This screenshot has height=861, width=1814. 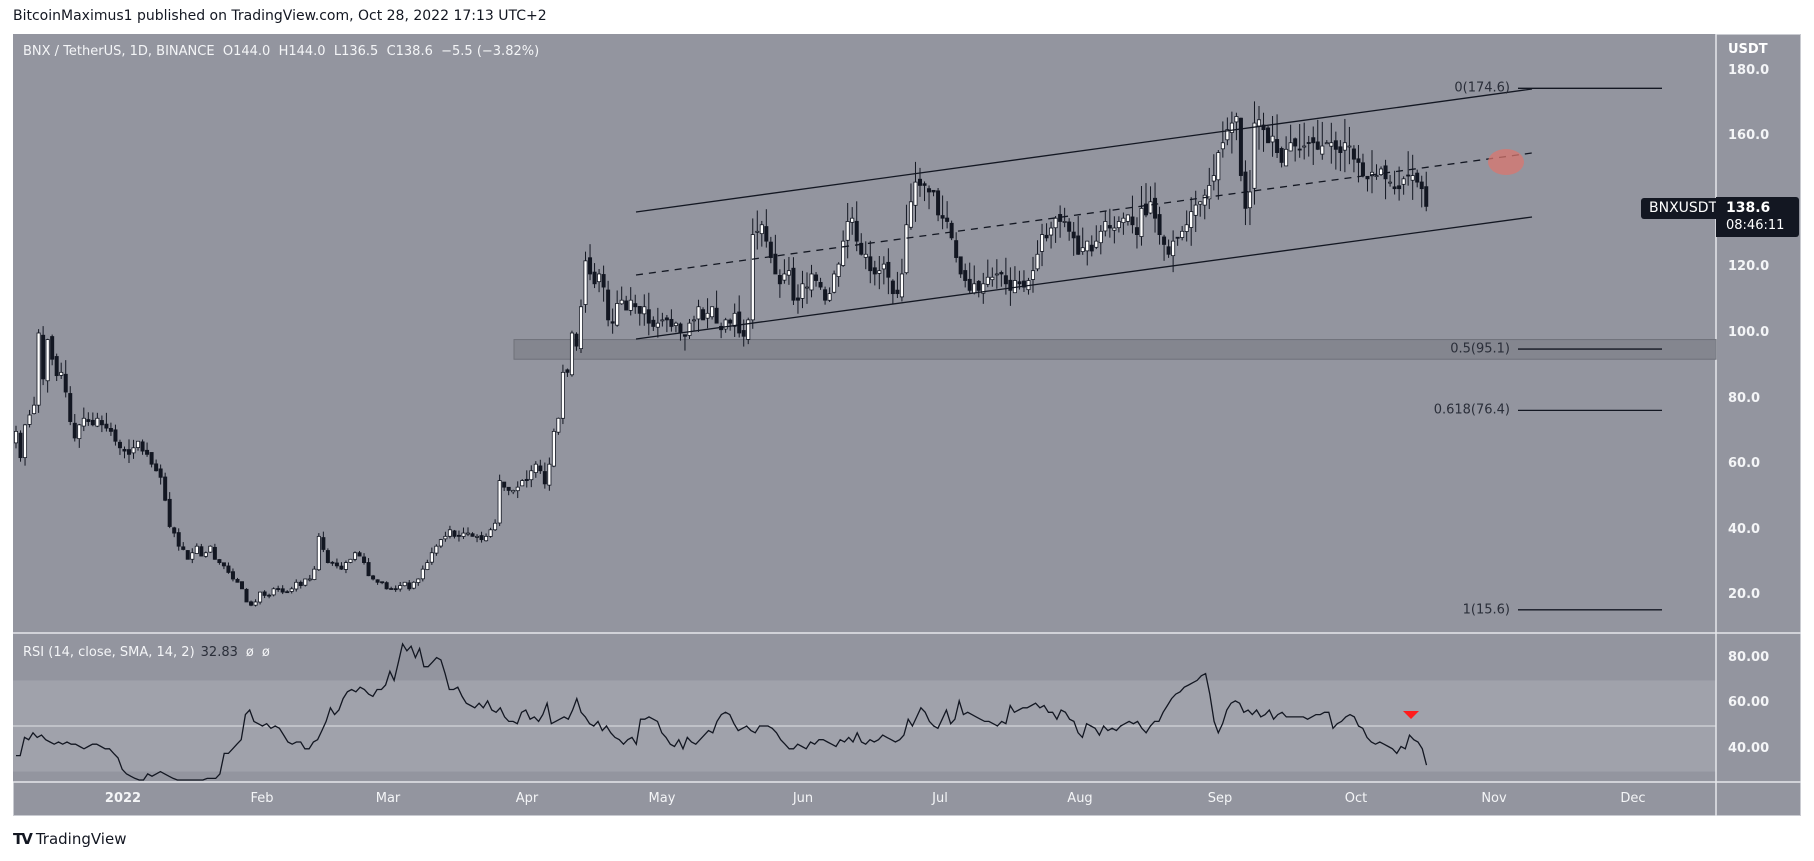 What do you see at coordinates (1683, 208) in the screenshot?
I see `symbol-price-tag: BNXUSDT` at bounding box center [1683, 208].